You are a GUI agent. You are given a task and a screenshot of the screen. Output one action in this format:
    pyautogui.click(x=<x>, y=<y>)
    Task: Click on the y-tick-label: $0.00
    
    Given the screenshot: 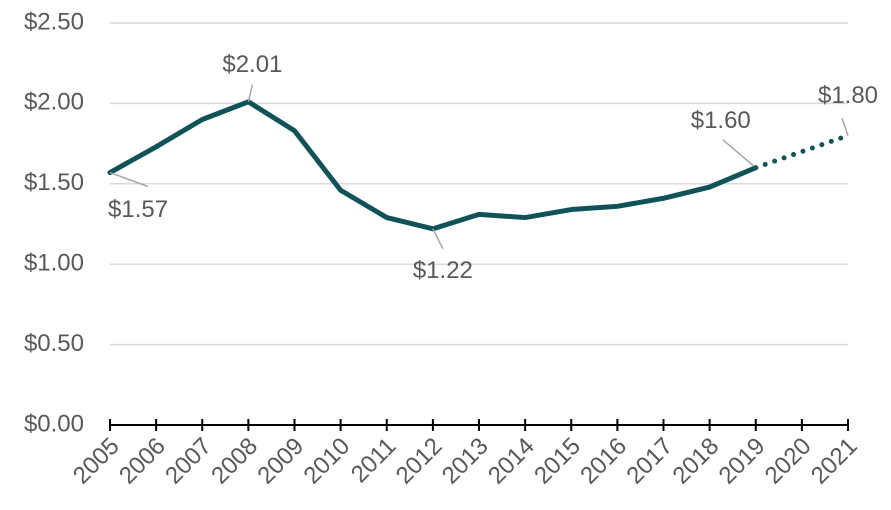 What is the action you would take?
    pyautogui.click(x=54, y=423)
    